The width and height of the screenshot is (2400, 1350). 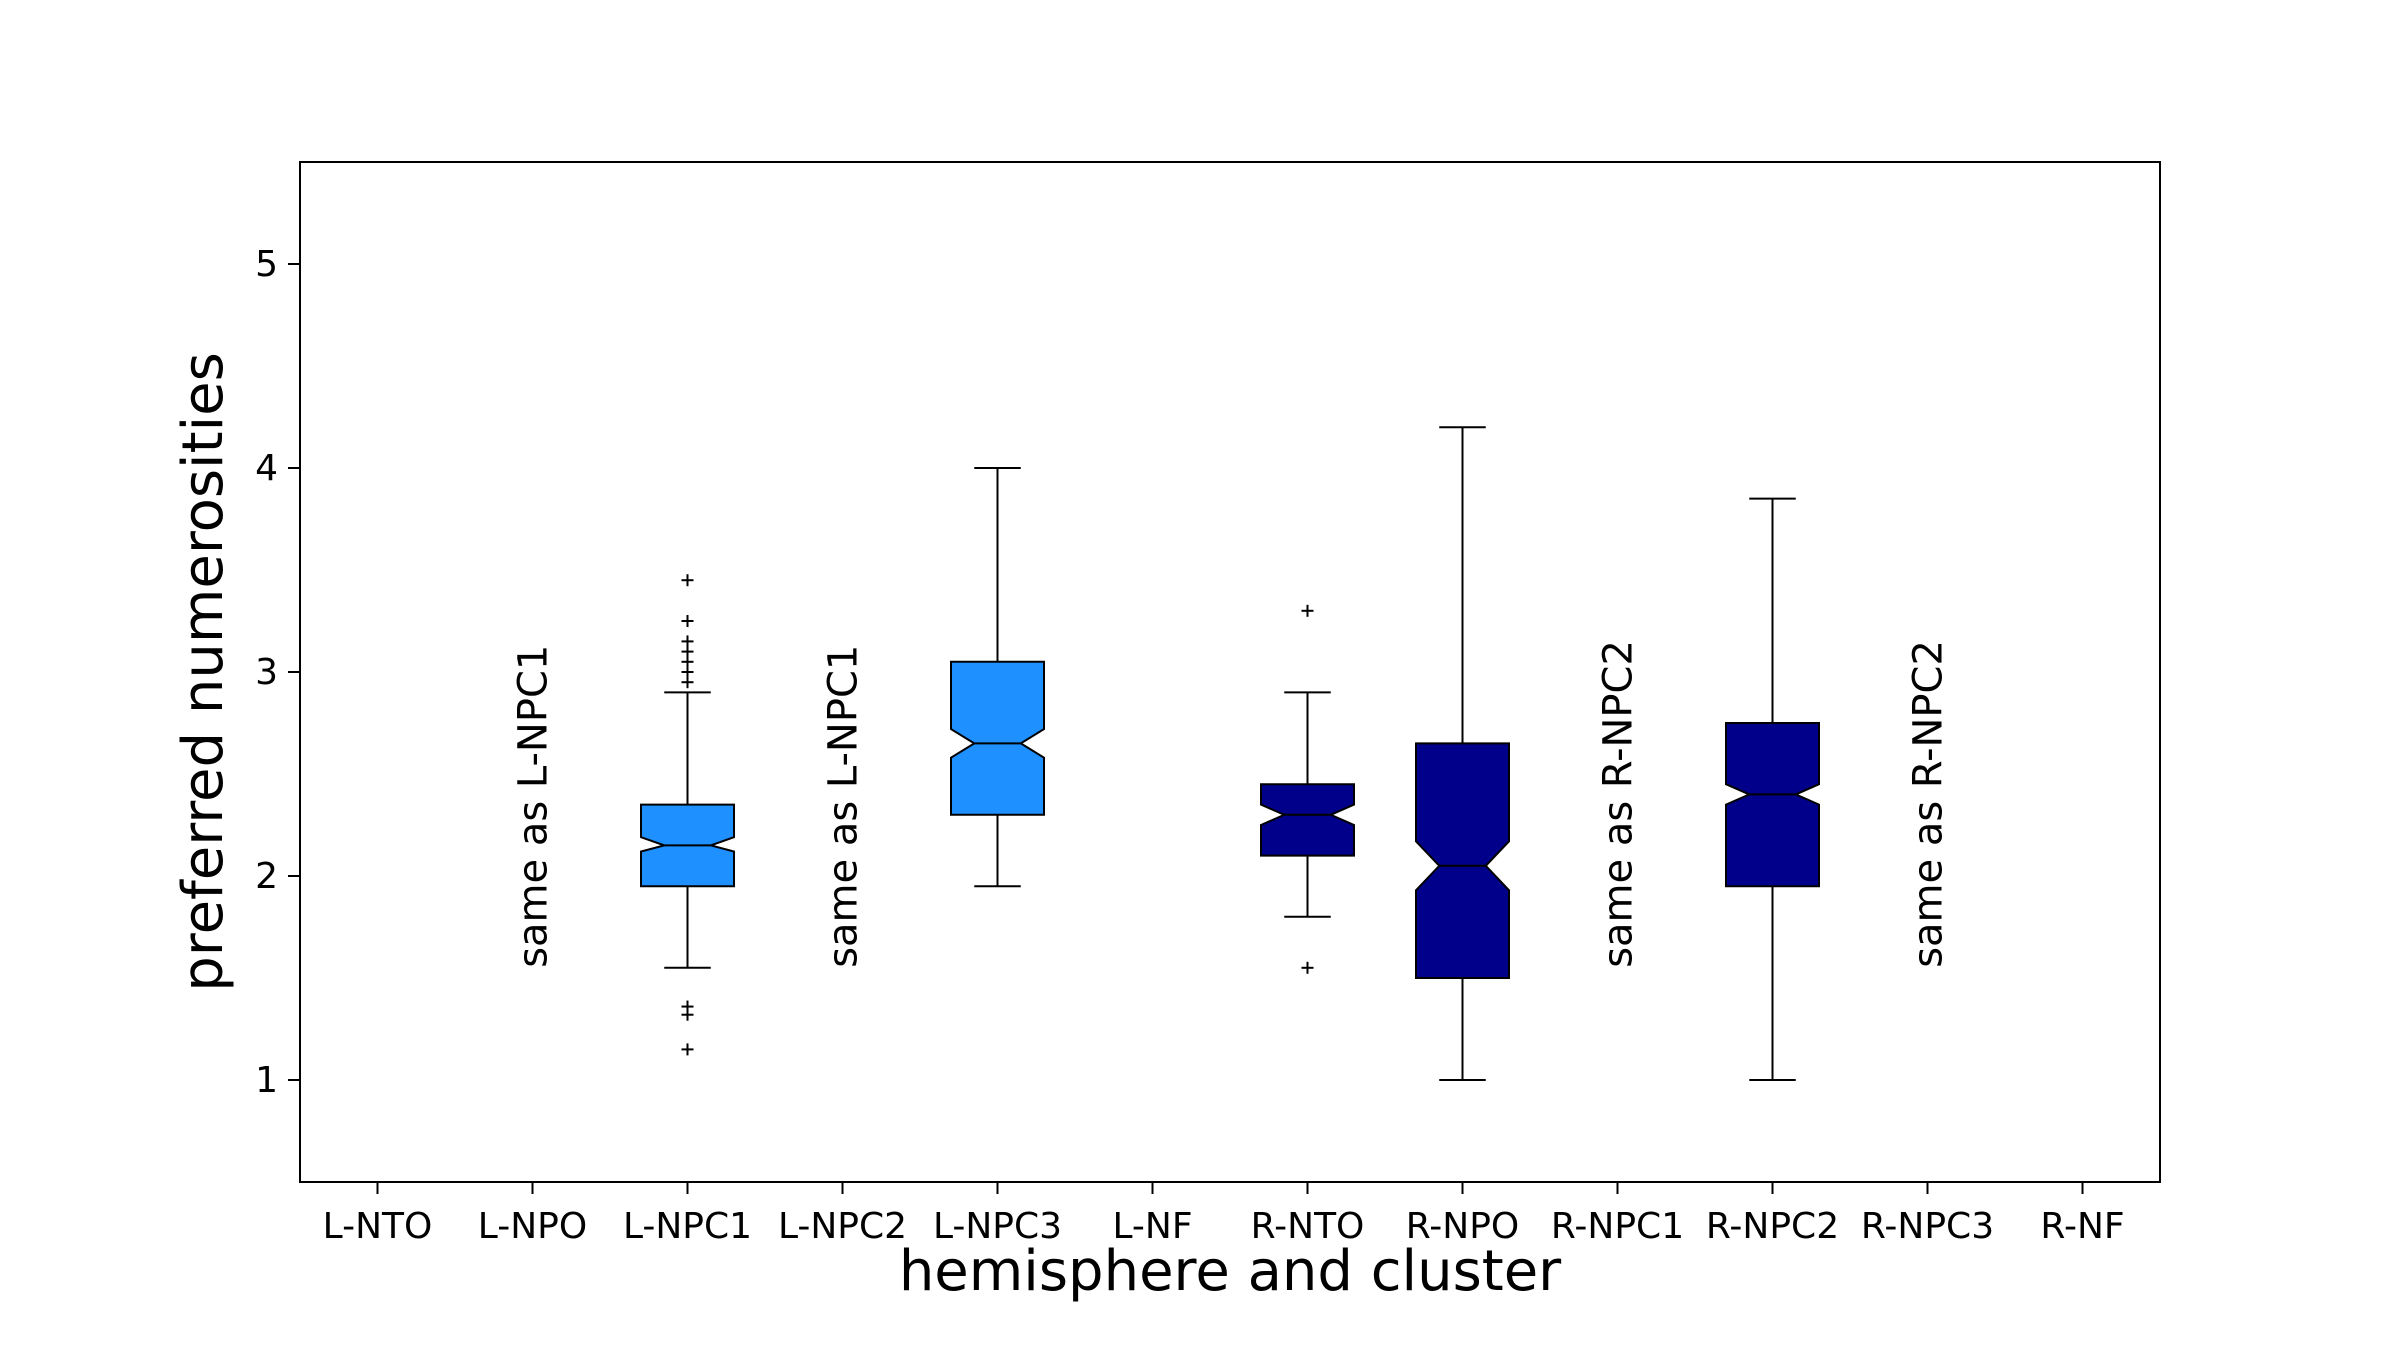 What do you see at coordinates (1307, 820) in the screenshot?
I see `box-R-NTO` at bounding box center [1307, 820].